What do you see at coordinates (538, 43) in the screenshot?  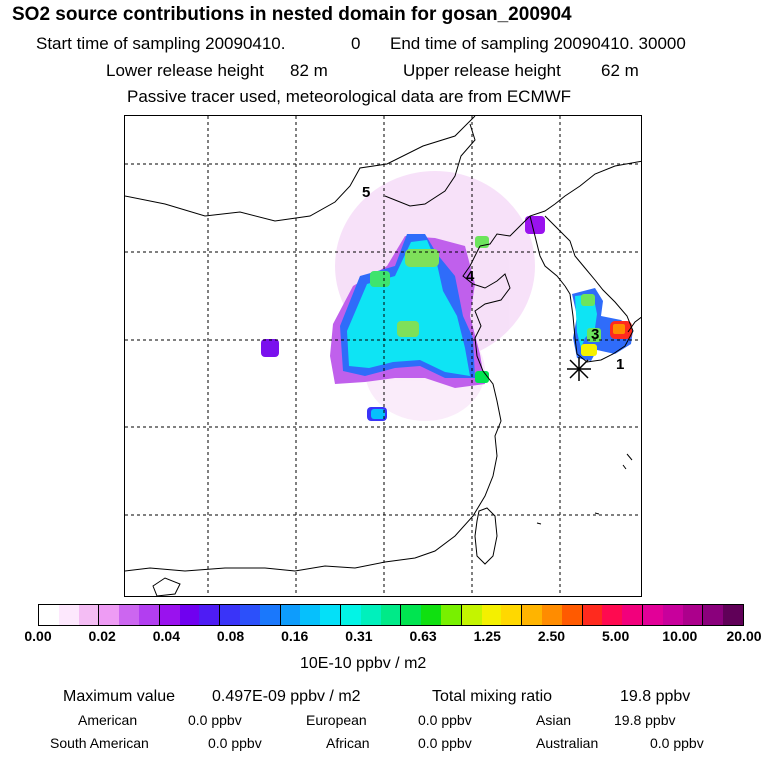 I see `end-time-label: End time of sampling 20090410. 30000` at bounding box center [538, 43].